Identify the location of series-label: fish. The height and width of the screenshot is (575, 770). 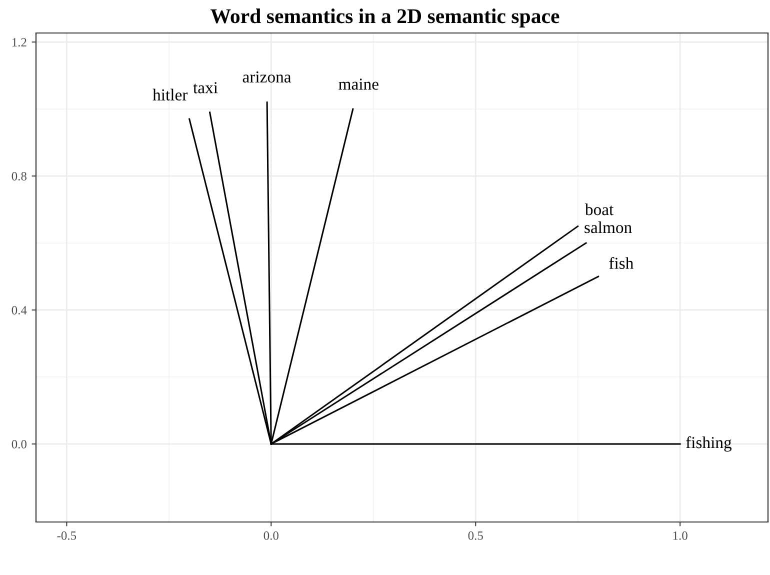
(621, 263).